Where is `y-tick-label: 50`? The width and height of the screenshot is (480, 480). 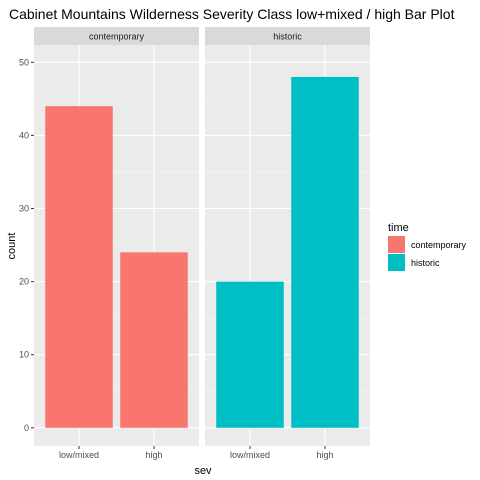
y-tick-label: 50 is located at coordinates (24, 62).